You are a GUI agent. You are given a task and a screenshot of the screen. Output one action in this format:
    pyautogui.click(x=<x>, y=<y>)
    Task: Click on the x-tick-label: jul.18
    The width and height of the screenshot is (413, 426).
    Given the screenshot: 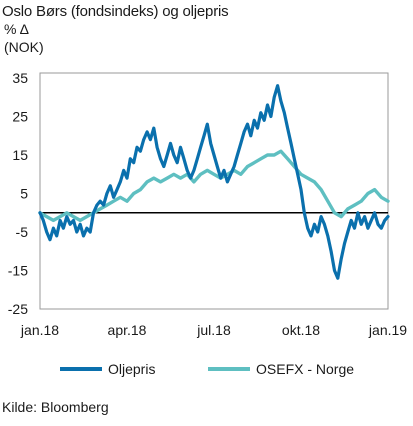 What is the action you would take?
    pyautogui.click(x=213, y=330)
    